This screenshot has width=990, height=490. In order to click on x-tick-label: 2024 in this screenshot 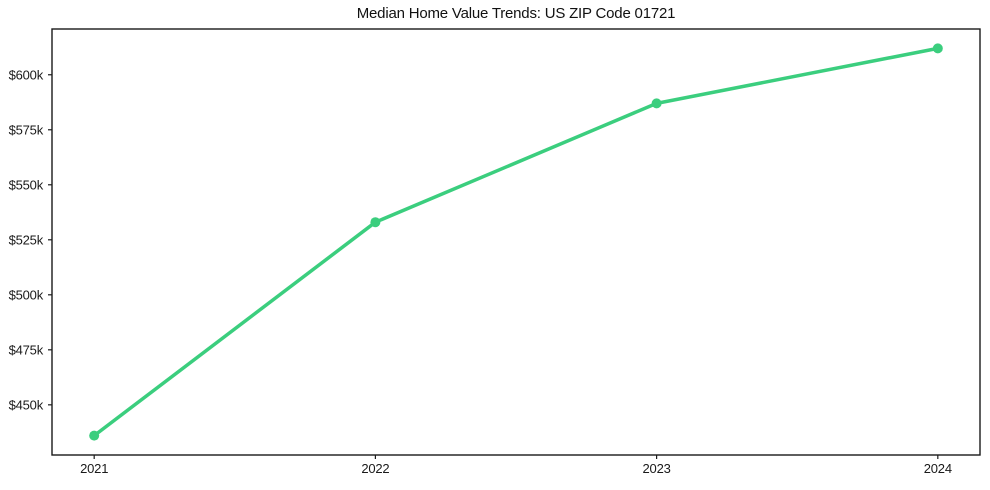, I will do `click(938, 468)`.